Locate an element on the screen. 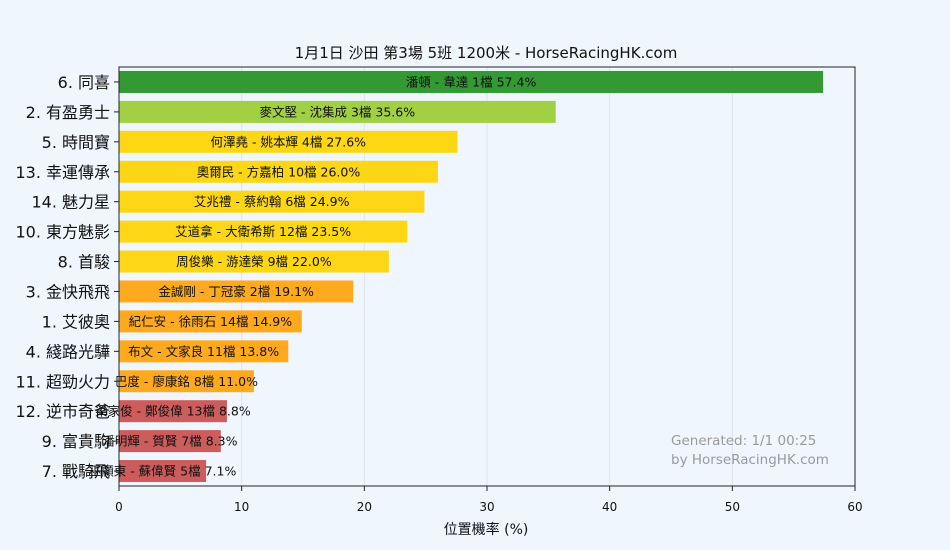 Image resolution: width=950 pixels, height=550 pixels. category-label: 1. 艾彼奧 is located at coordinates (76, 321).